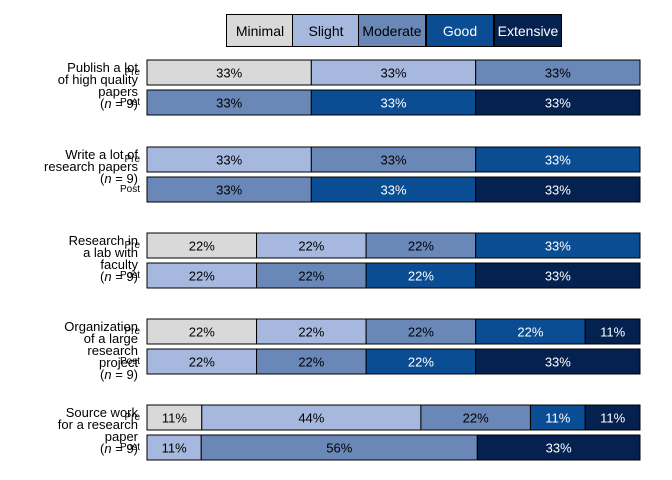  I want to click on group-label: Research in a lab with faculty (n = 9), so click(78, 258).